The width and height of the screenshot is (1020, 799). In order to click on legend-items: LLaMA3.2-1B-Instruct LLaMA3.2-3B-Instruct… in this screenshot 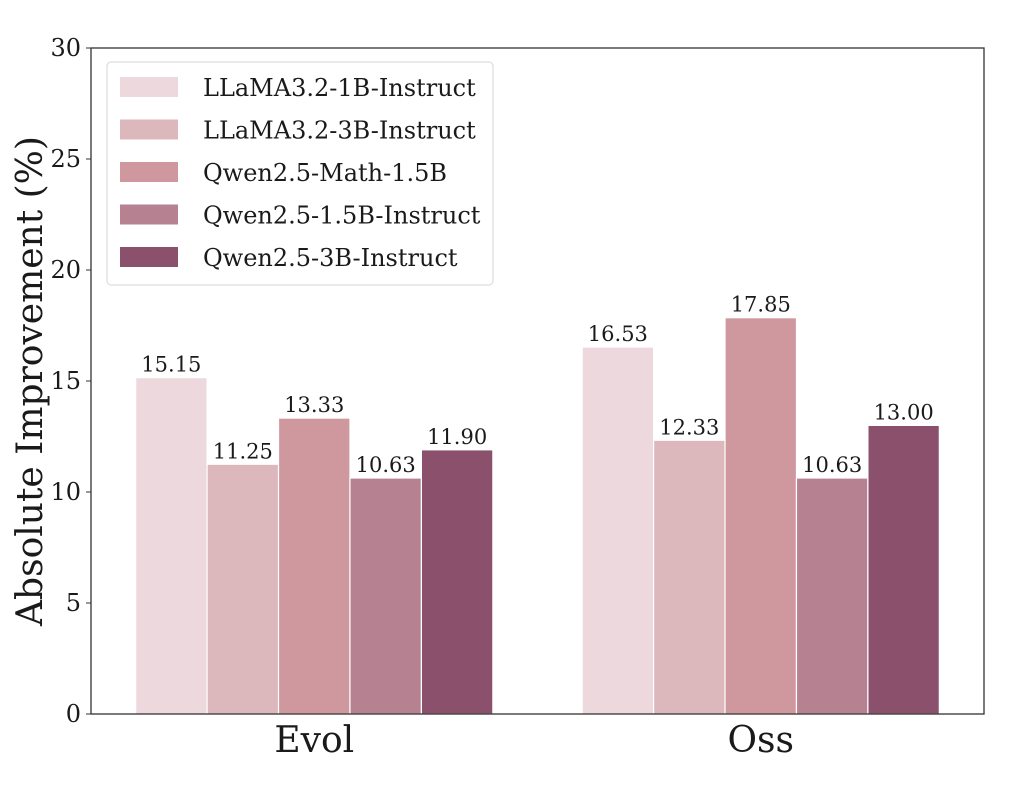, I will do `click(300, 173)`.